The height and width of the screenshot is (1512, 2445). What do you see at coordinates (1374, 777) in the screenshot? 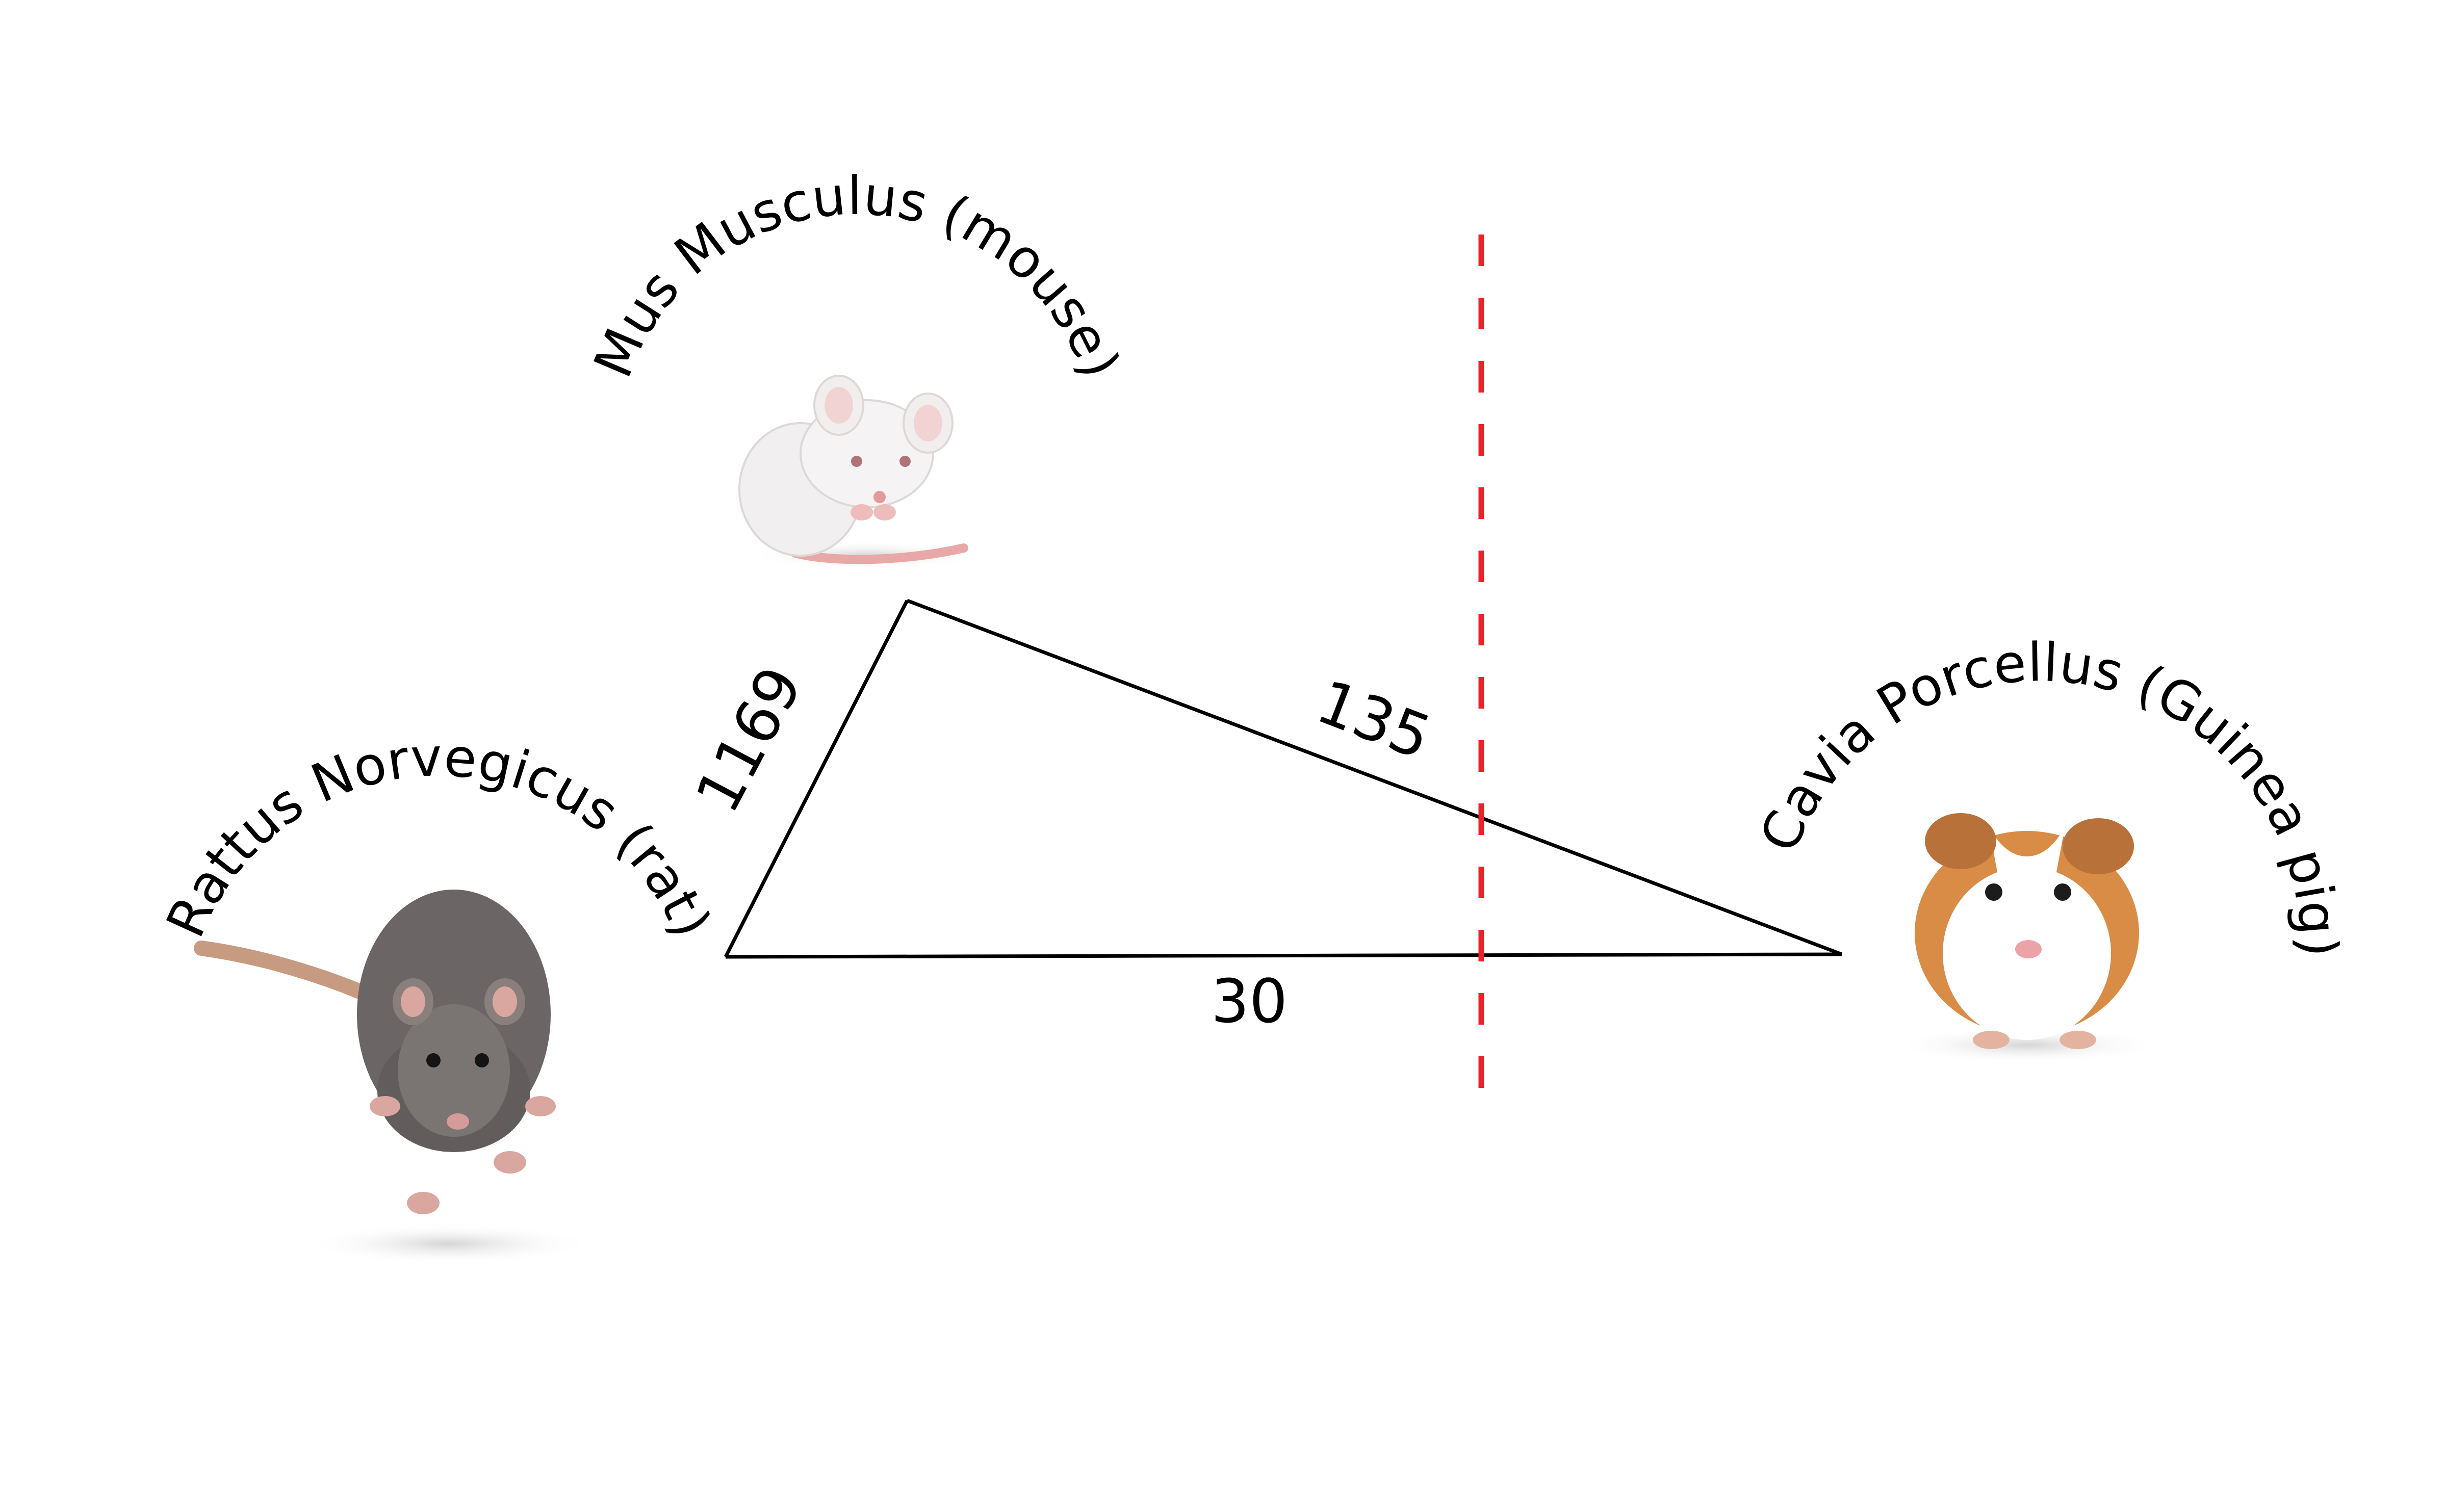
I see `edge-mouse-guinea-pig` at bounding box center [1374, 777].